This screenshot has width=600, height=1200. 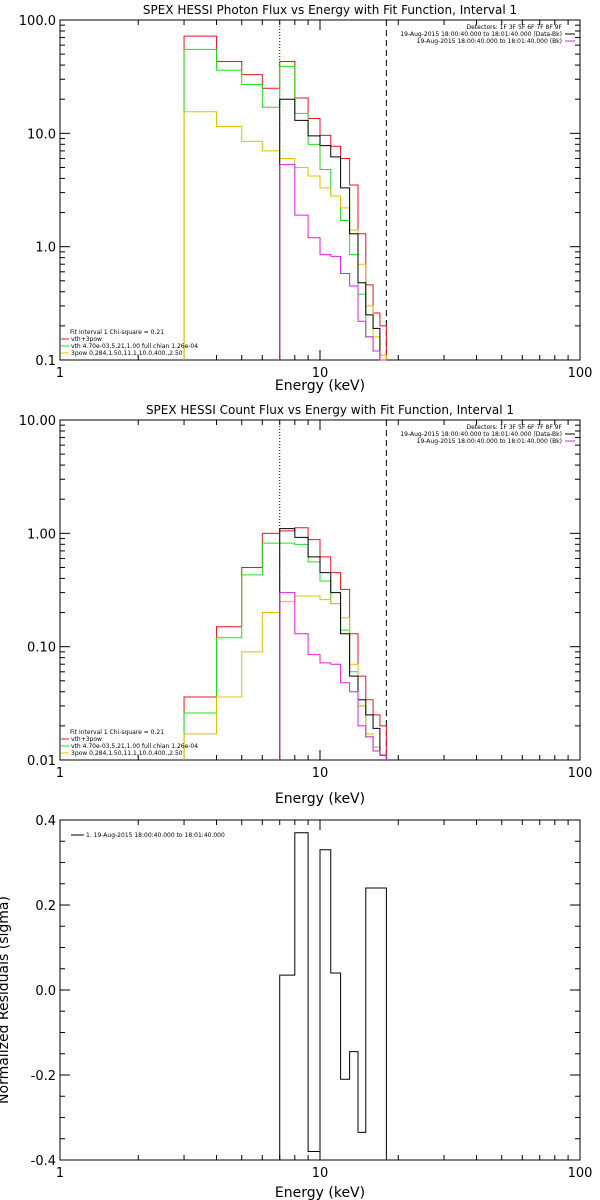 I want to click on panel1-series-black, so click(x=333, y=229).